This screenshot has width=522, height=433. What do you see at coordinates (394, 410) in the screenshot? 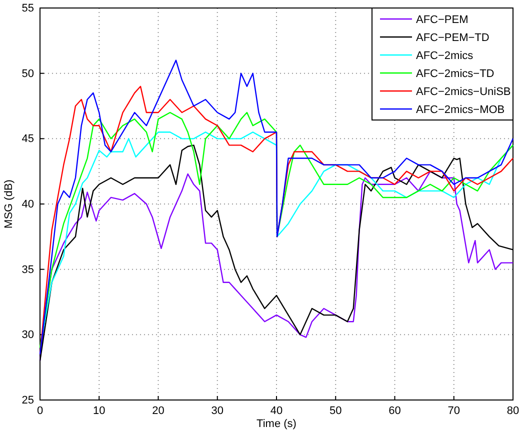
I see `x-tick-label: 60` at bounding box center [394, 410].